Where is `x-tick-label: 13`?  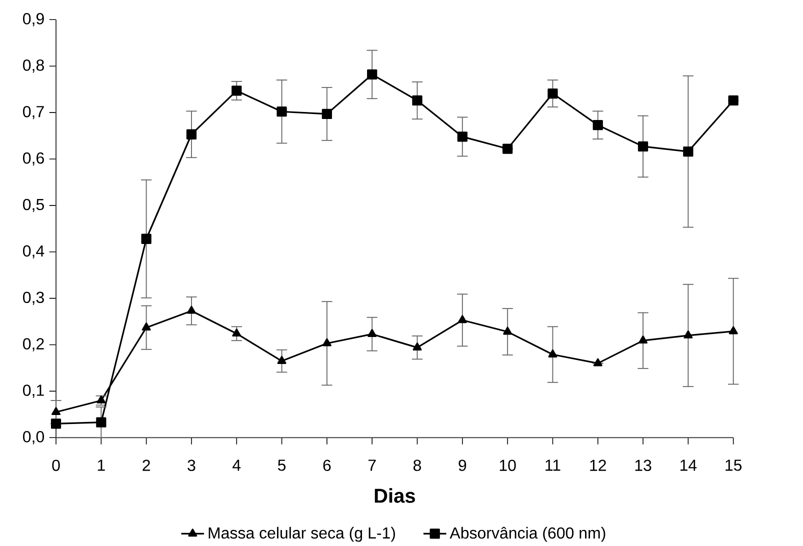
x-tick-label: 13 is located at coordinates (643, 466).